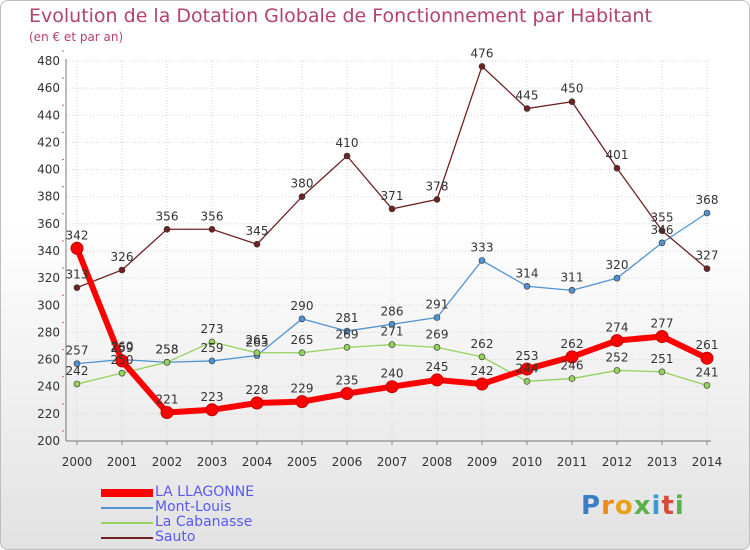  What do you see at coordinates (302, 462) in the screenshot?
I see `x-tick-label: 2005` at bounding box center [302, 462].